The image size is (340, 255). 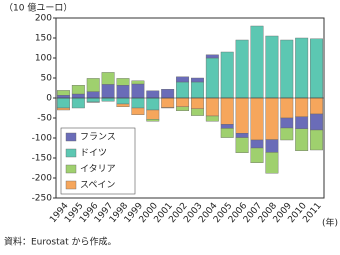 I want to click on y-tick-label: 100, so click(x=43, y=59).